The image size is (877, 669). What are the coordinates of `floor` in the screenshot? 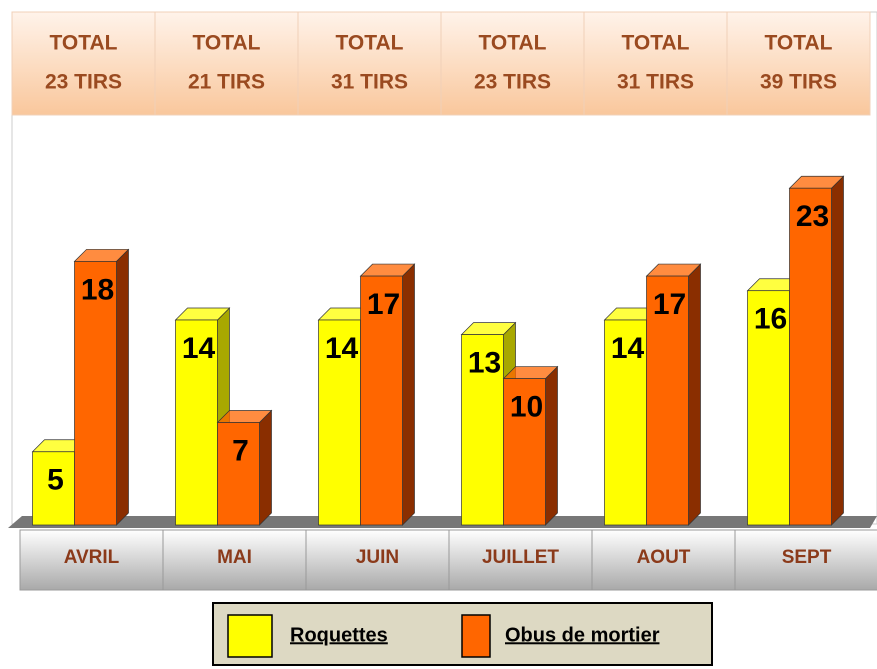 It's located at (442, 522).